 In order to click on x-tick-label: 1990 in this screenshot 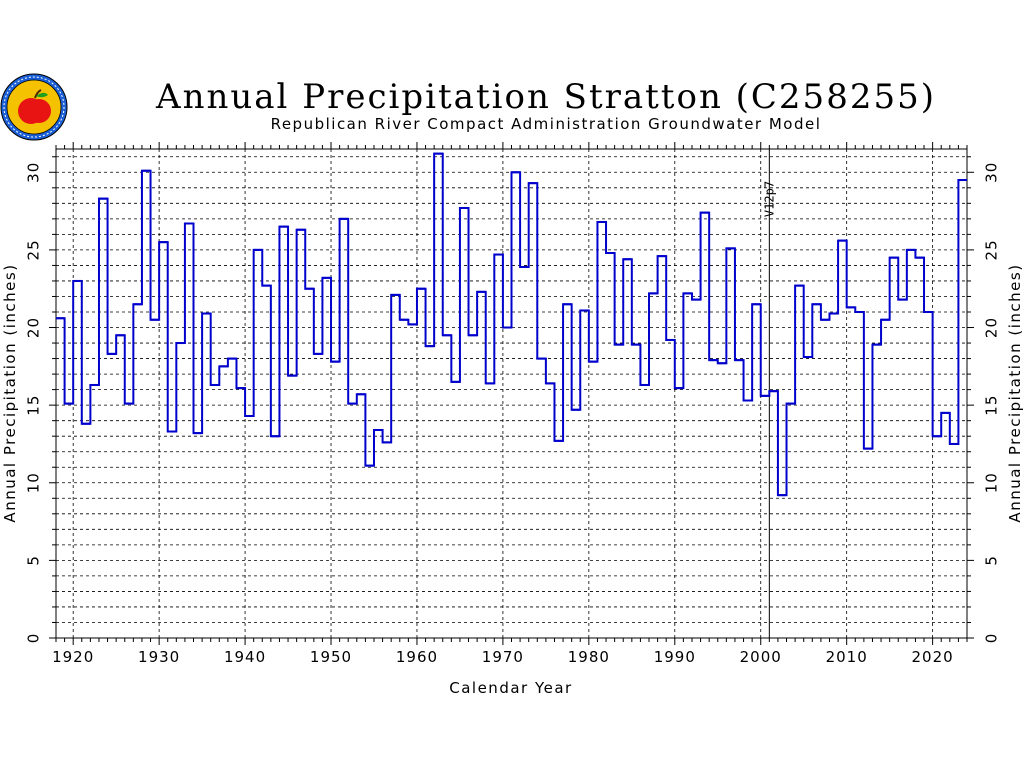, I will do `click(675, 657)`.